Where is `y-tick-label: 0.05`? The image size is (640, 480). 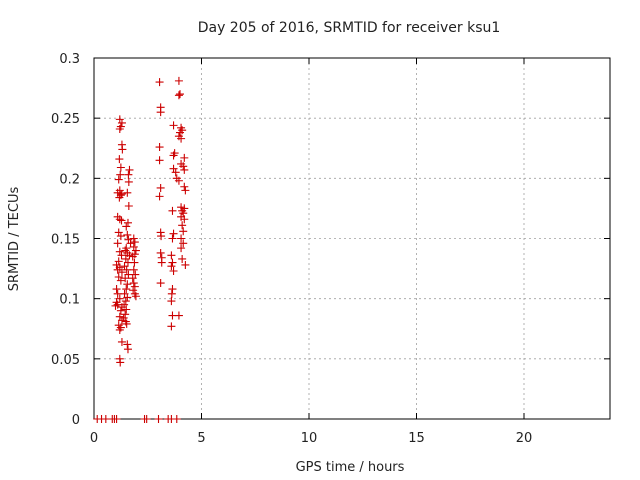
y-tick-label: 0.05 is located at coordinates (65, 360).